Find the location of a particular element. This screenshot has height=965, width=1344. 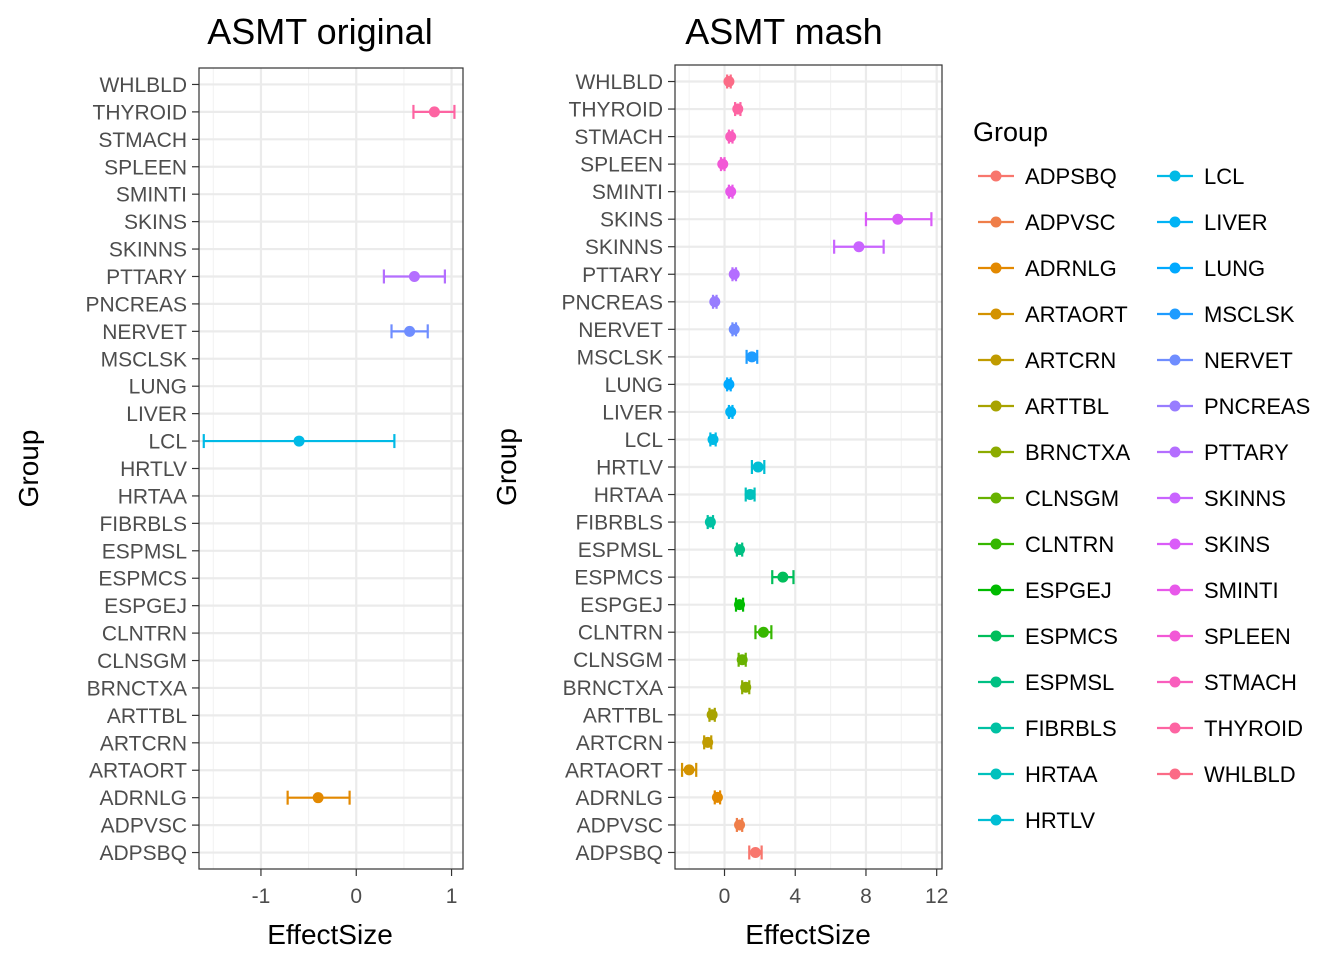

y-tick-label: ADRNLG is located at coordinates (619, 798).